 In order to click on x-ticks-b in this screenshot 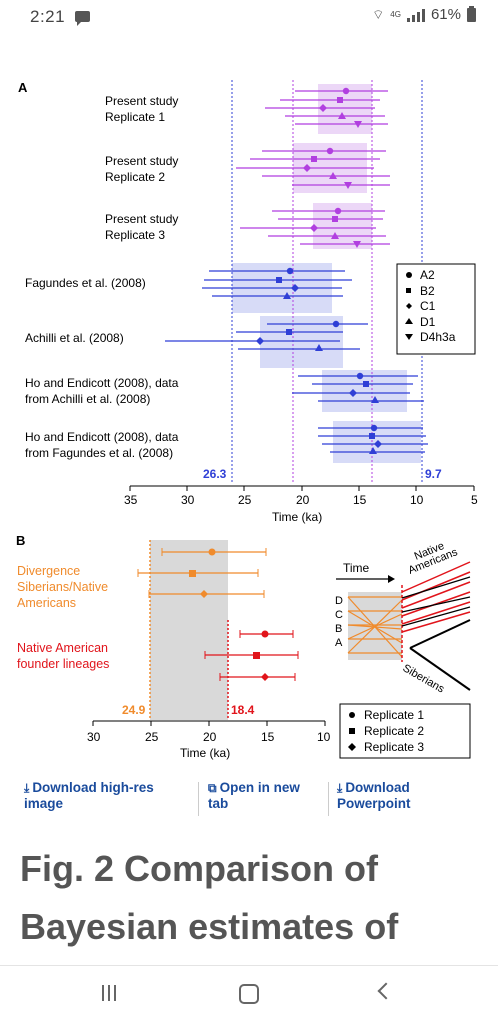, I will do `click(209, 723)`.